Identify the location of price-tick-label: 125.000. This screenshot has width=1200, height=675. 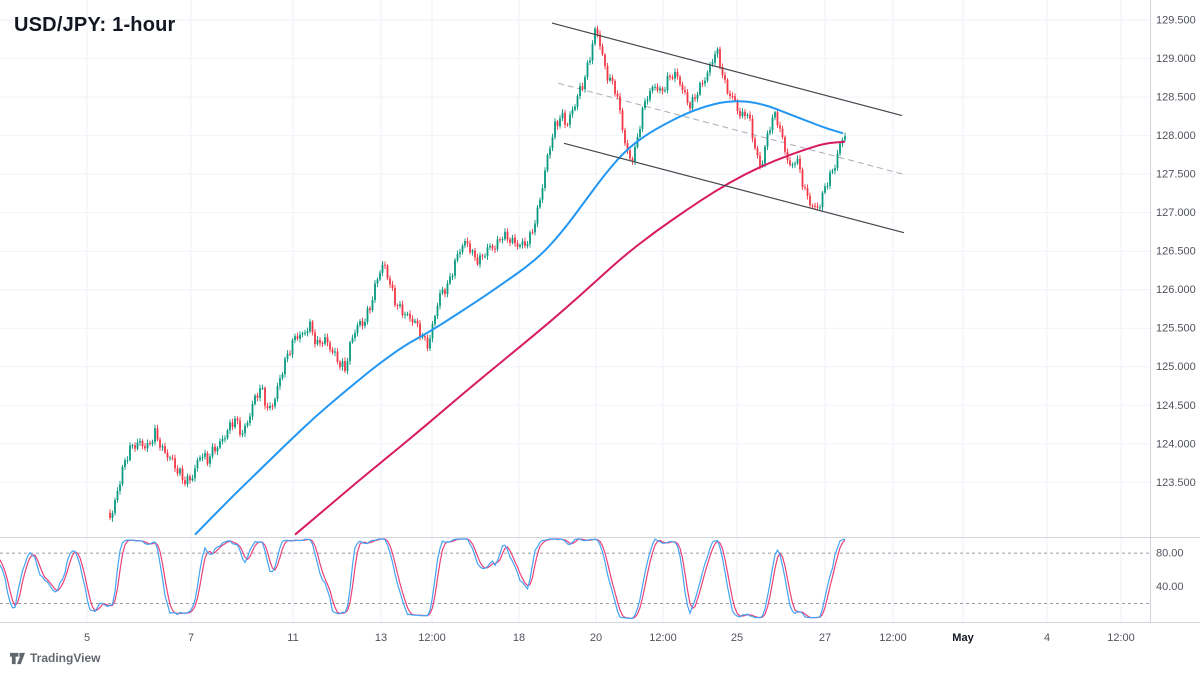
(1176, 367).